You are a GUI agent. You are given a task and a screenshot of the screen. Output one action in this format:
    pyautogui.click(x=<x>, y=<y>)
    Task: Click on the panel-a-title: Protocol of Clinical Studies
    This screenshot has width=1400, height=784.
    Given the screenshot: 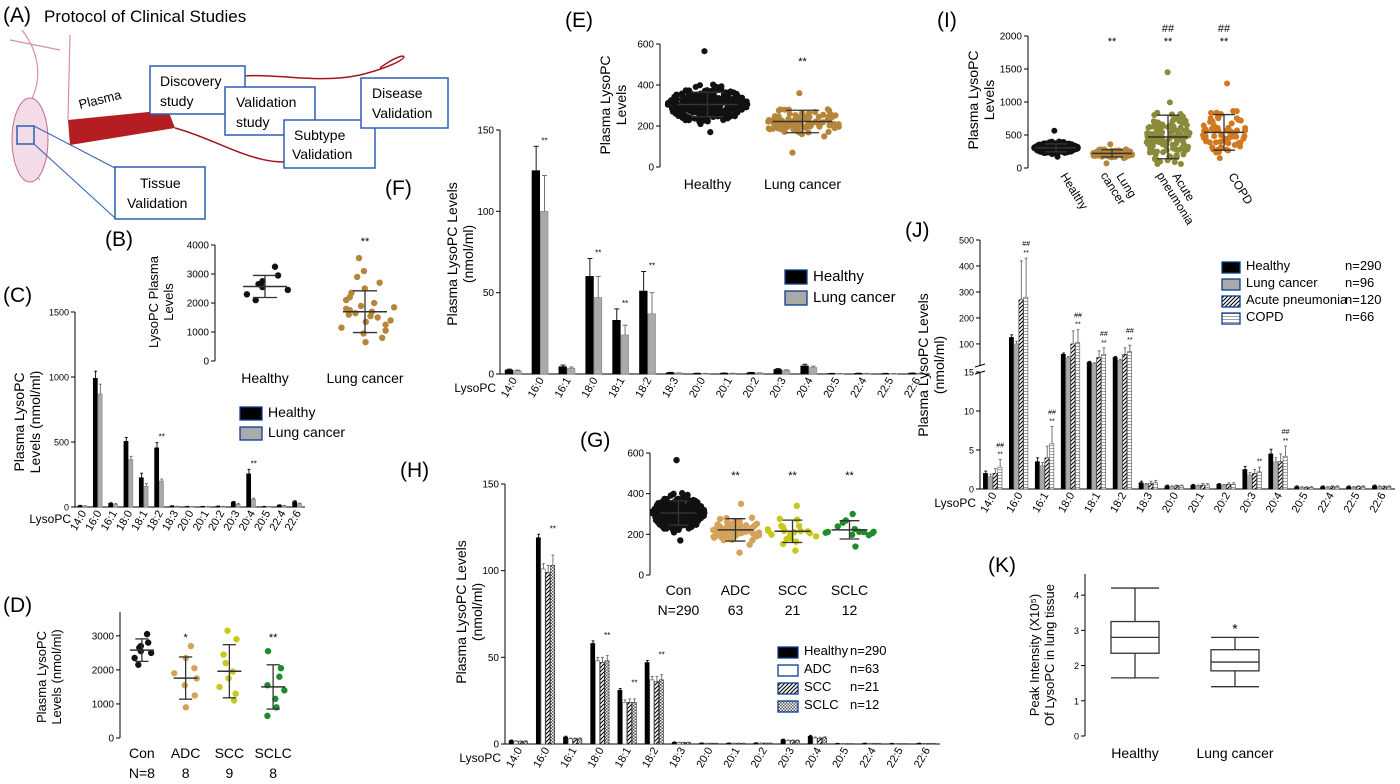 What is the action you would take?
    pyautogui.click(x=145, y=16)
    